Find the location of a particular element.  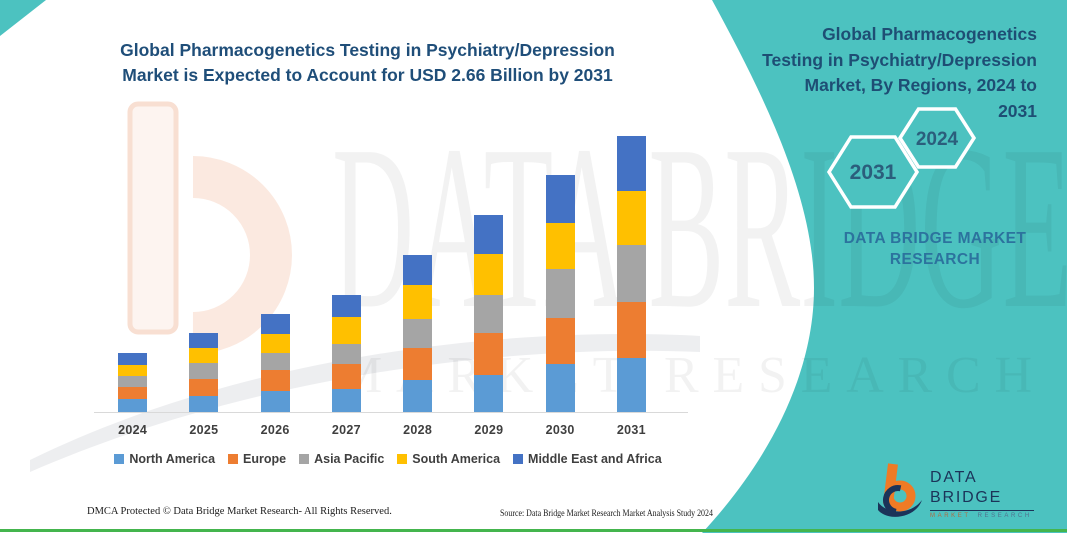

hexagon-2024 is located at coordinates (937, 138).